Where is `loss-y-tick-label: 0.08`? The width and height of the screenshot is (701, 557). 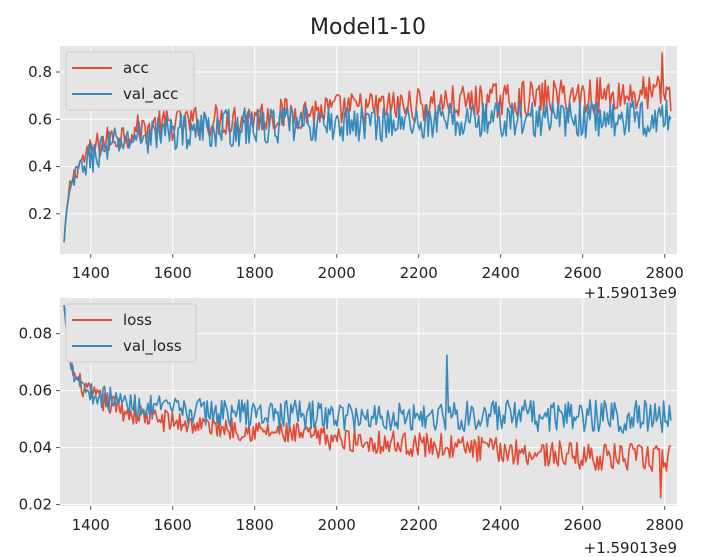 loss-y-tick-label: 0.08 is located at coordinates (35, 334).